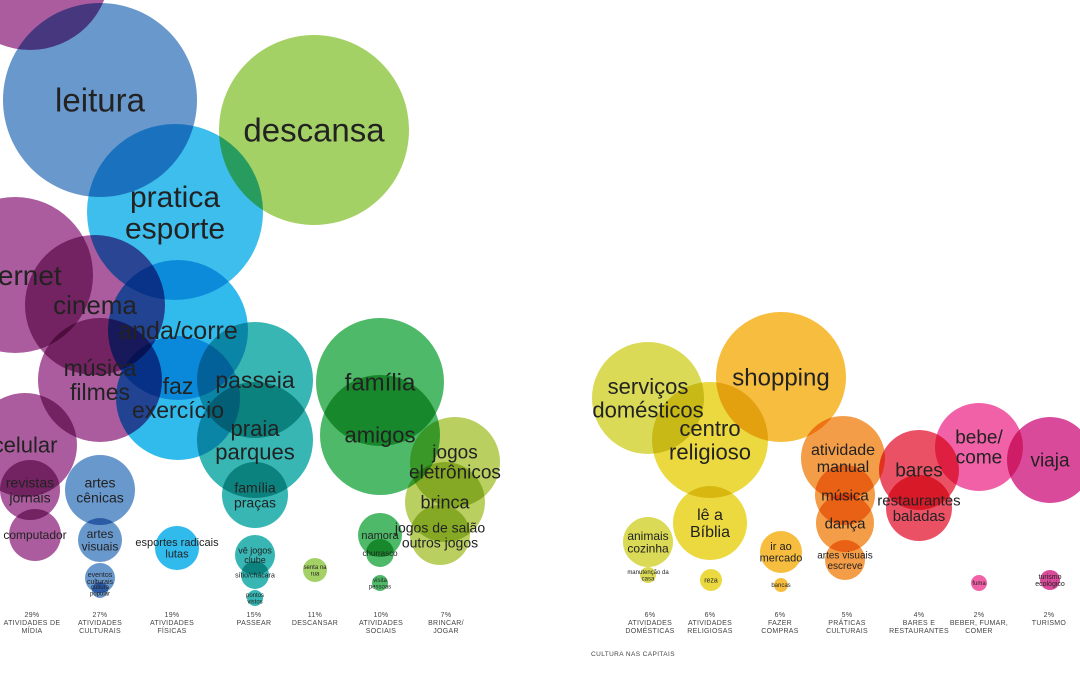 The image size is (1080, 675). I want to click on bubble-label-fisicas-3: esportes radicais lutas, so click(177, 549).